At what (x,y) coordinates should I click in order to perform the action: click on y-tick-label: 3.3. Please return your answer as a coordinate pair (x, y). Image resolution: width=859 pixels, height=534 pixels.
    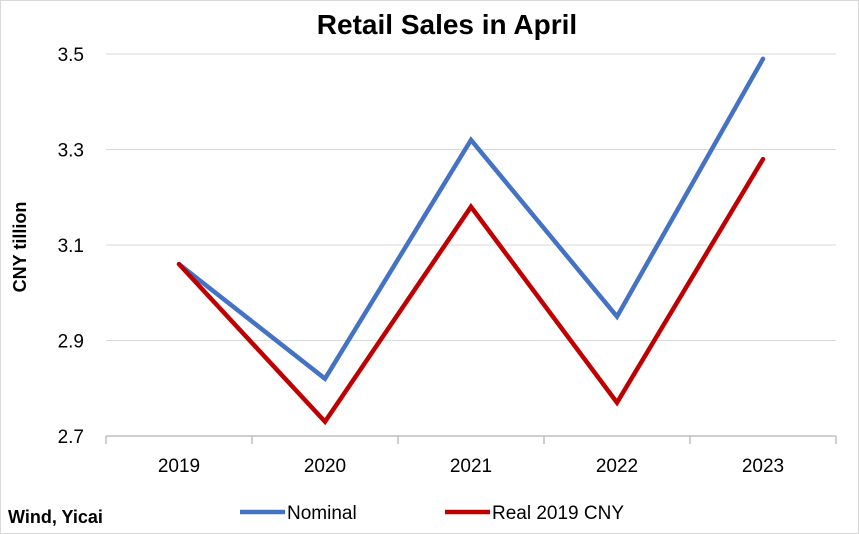
    Looking at the image, I should click on (71, 151).